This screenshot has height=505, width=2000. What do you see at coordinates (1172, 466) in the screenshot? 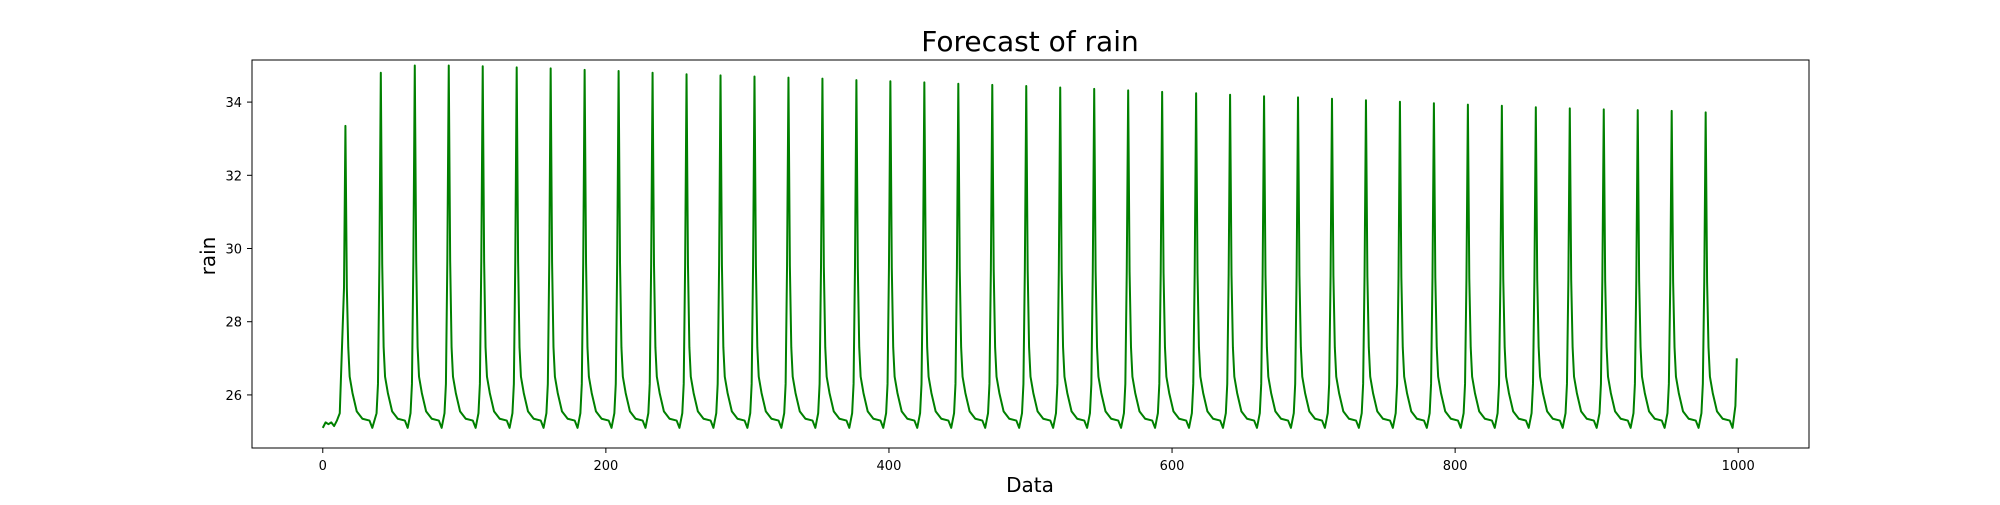
I see `x-tick-label: 600` at bounding box center [1172, 466].